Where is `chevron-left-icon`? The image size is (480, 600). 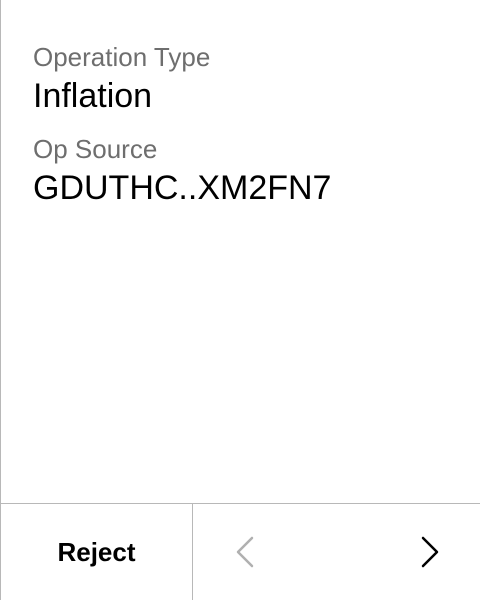
chevron-left-icon is located at coordinates (245, 552).